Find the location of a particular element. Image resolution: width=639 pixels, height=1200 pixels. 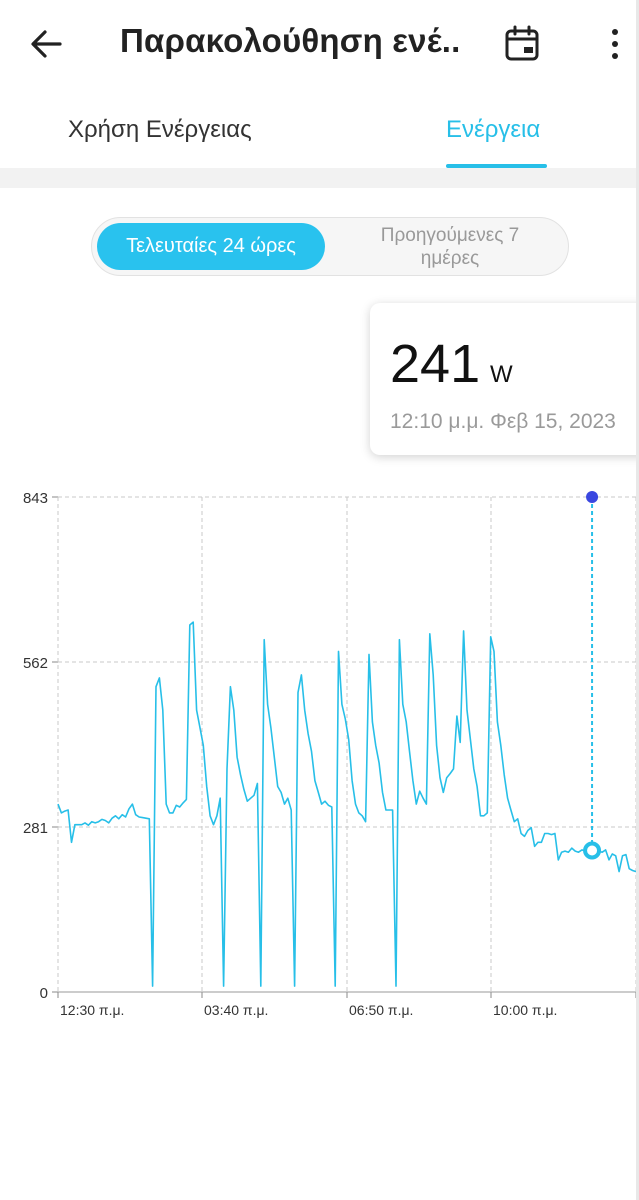

range-toggle: Τελευταίες 24 ώρες Προηγούμενες 7 ημέρες is located at coordinates (330, 246).